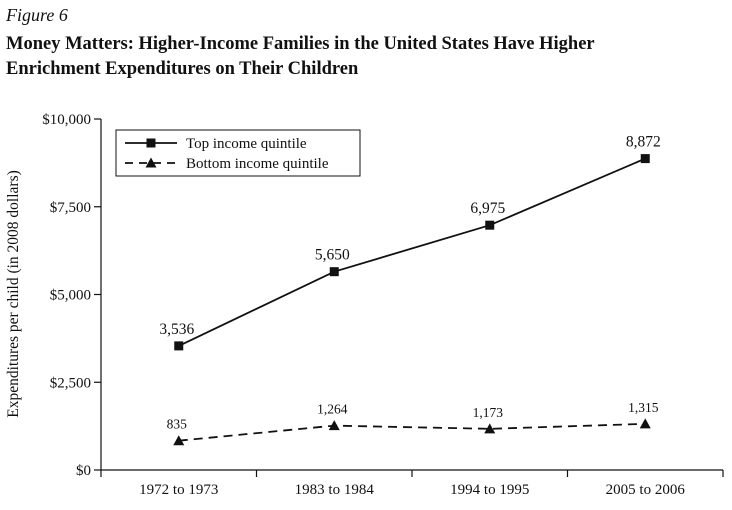 Image resolution: width=732 pixels, height=510 pixels. Describe the element at coordinates (257, 164) in the screenshot. I see `legend-label: Bottom income quintile` at that location.